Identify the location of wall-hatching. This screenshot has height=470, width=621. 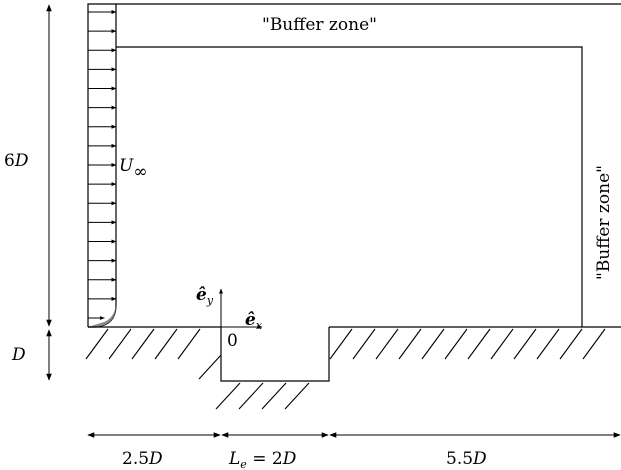
(345, 369).